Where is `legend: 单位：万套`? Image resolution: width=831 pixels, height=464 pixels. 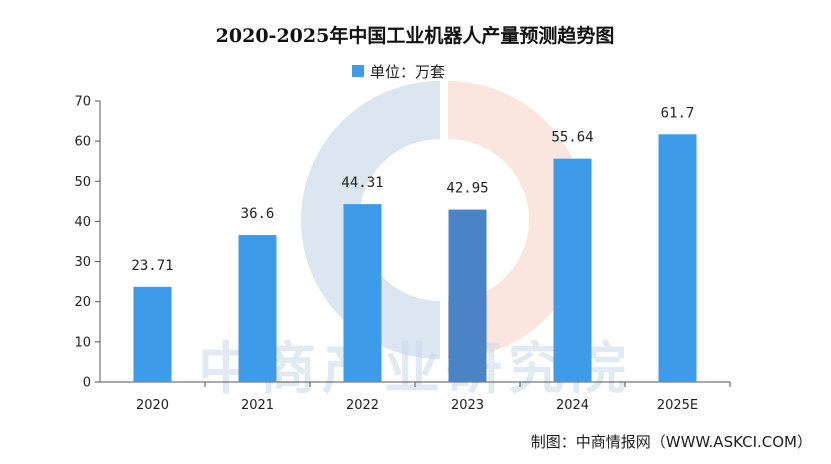 legend: 单位：万套 is located at coordinates (398, 72).